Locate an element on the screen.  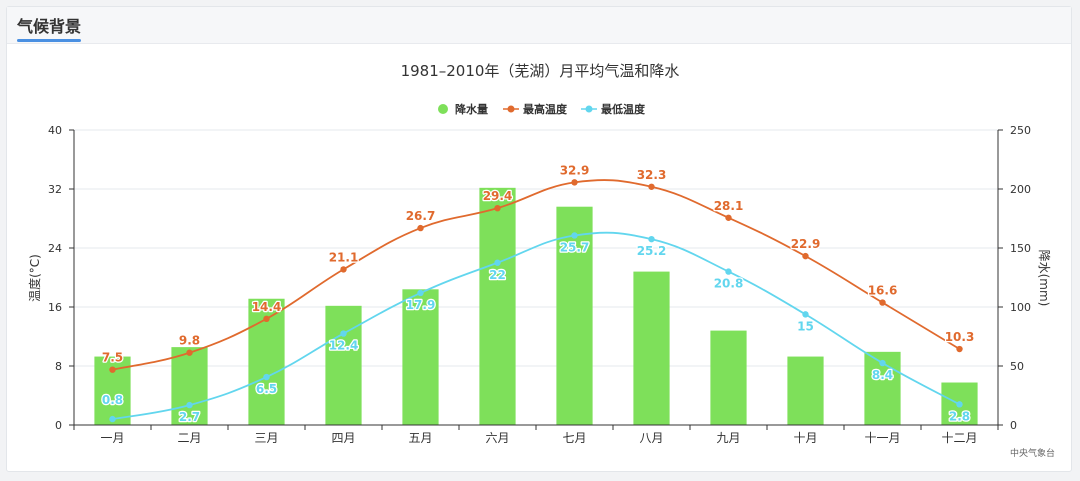
low-temp-data-label: 12.4 is located at coordinates (344, 346).